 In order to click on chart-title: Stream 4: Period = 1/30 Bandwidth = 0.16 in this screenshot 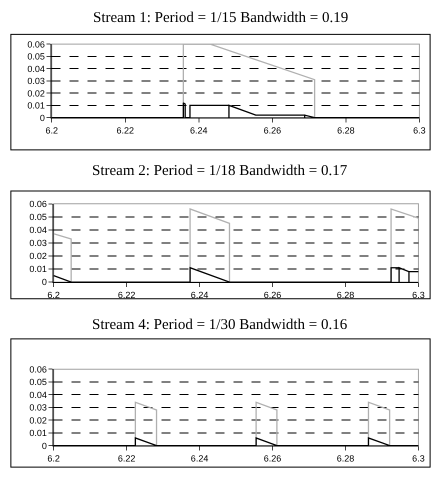, I will do `click(220, 325)`.